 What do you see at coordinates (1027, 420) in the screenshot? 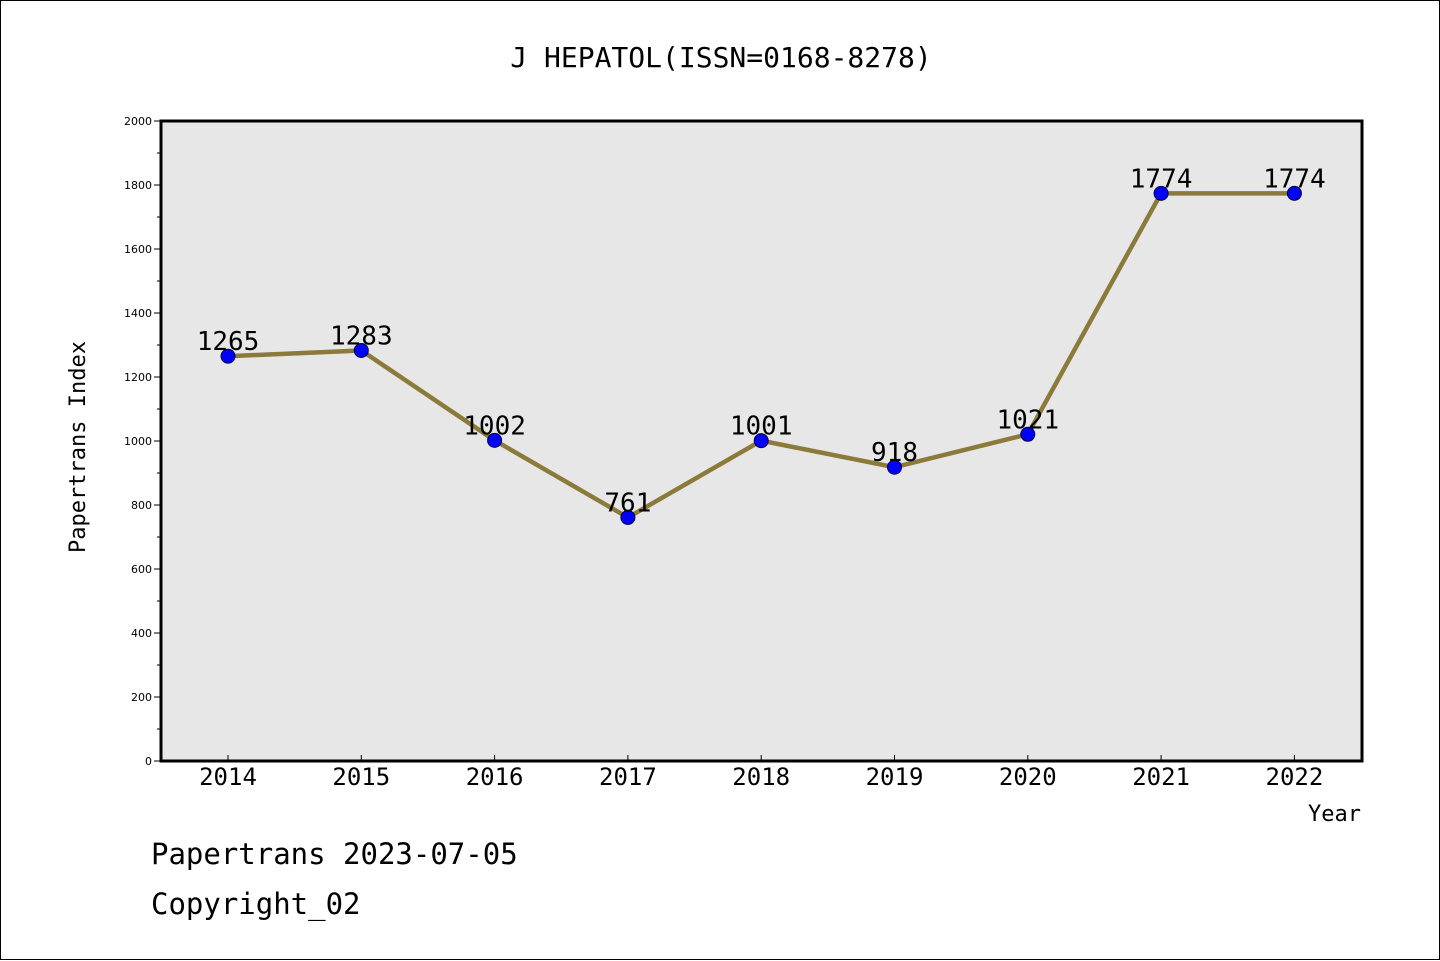
I see `data-label: 1021` at bounding box center [1027, 420].